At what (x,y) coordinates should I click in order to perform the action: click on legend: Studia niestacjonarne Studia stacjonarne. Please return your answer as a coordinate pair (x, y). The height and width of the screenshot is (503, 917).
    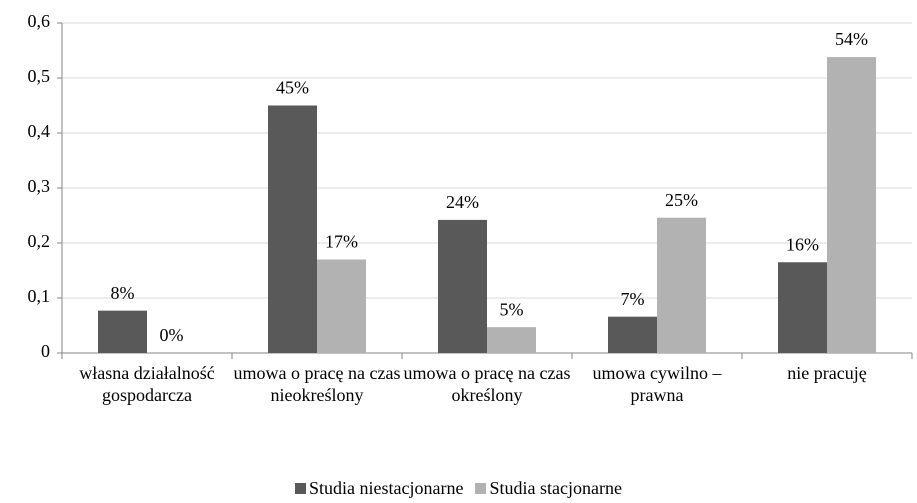
    Looking at the image, I should click on (458, 488).